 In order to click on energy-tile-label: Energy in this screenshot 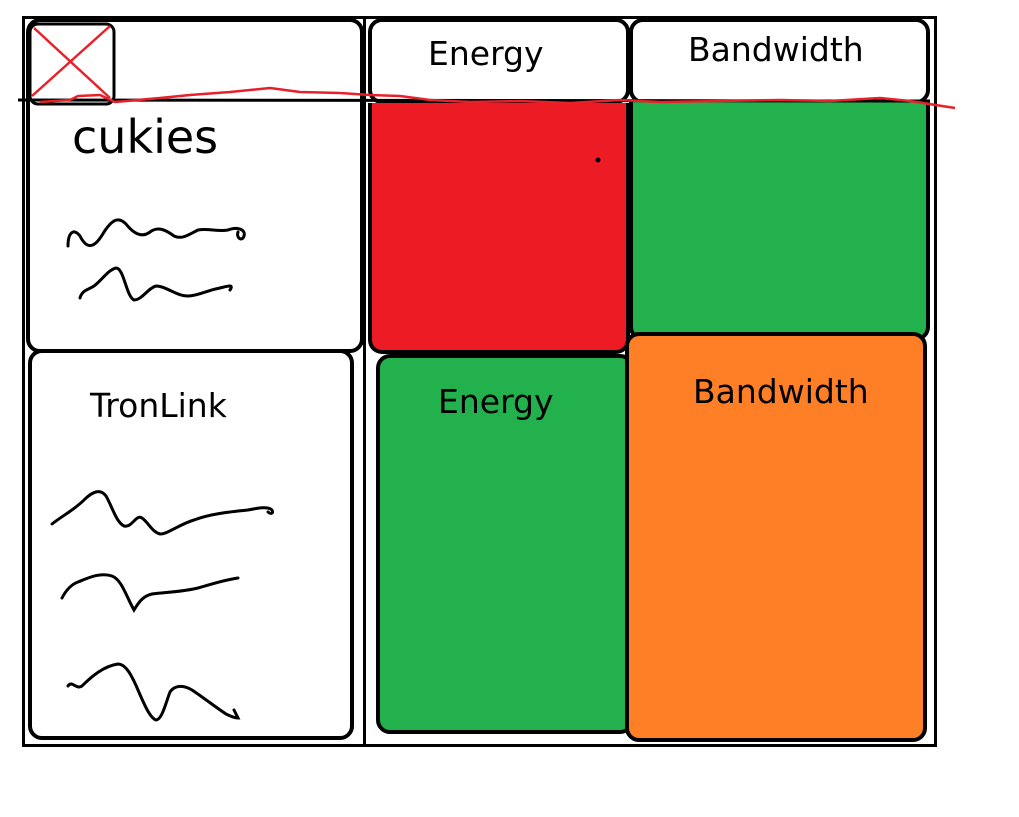, I will do `click(496, 401)`.